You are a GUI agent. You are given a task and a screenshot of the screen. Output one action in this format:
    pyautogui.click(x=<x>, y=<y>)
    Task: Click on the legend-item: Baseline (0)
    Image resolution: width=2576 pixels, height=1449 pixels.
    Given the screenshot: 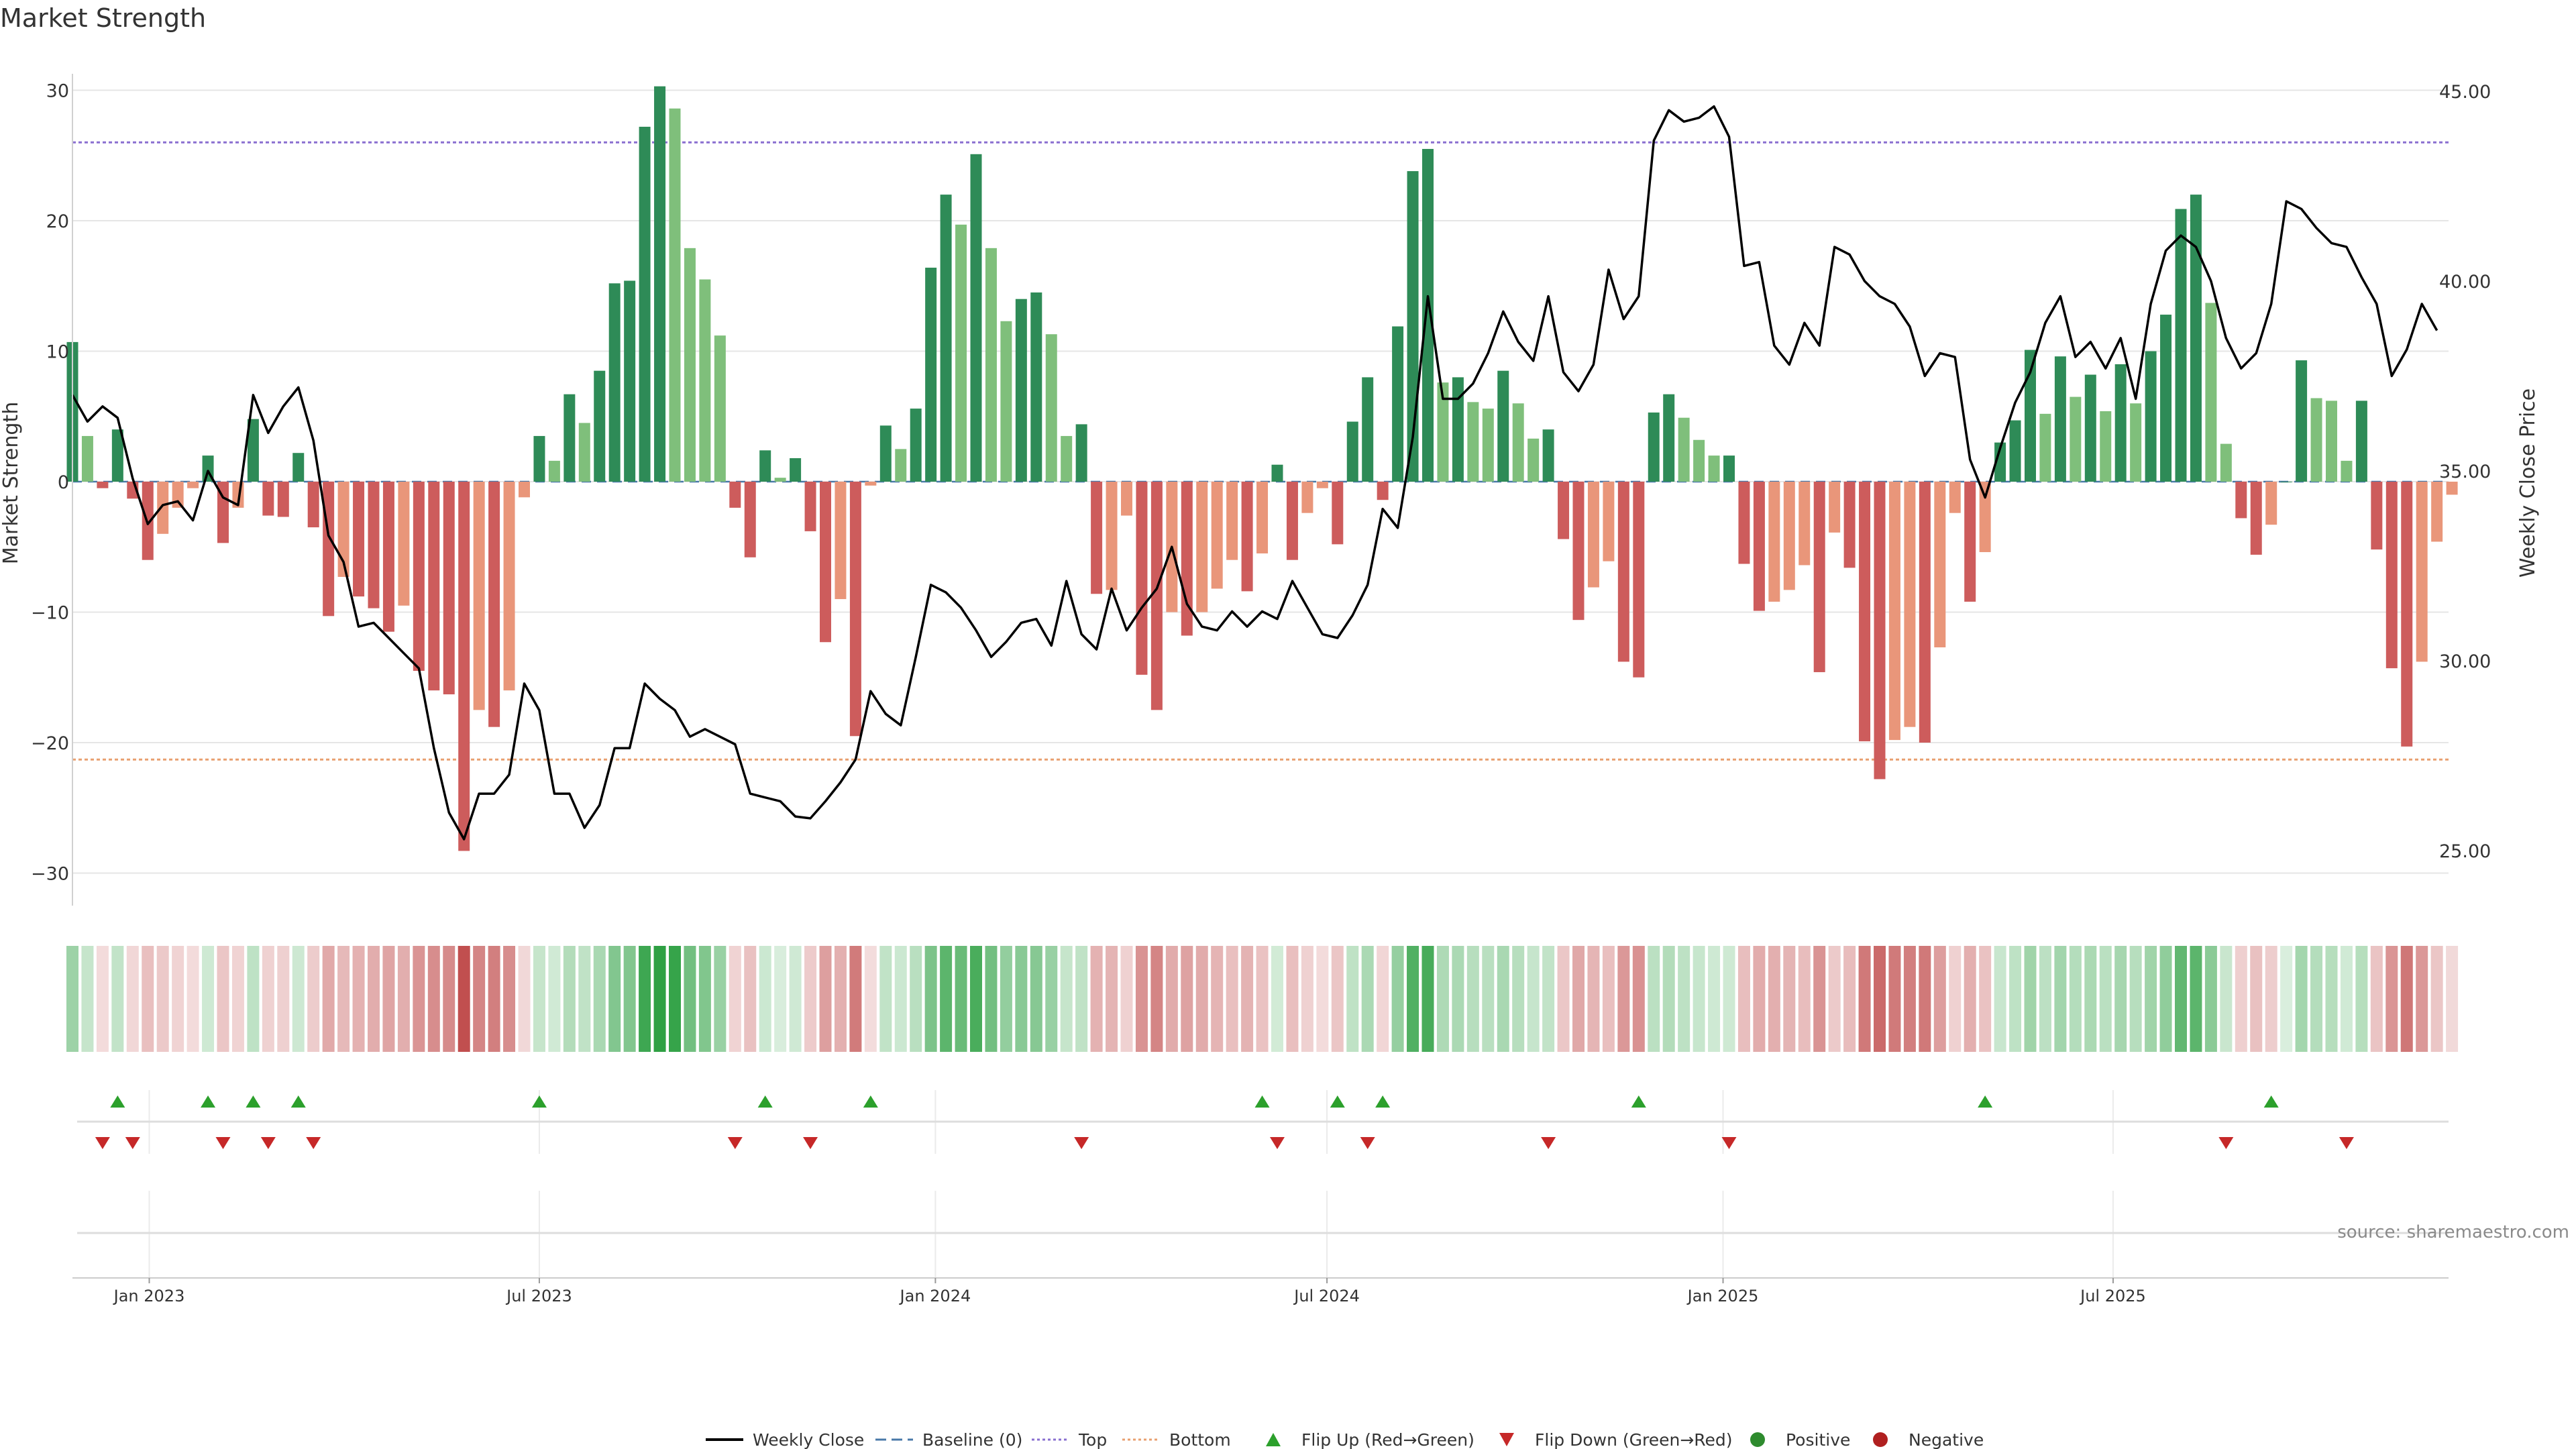 What is the action you would take?
    pyautogui.click(x=948, y=1439)
    